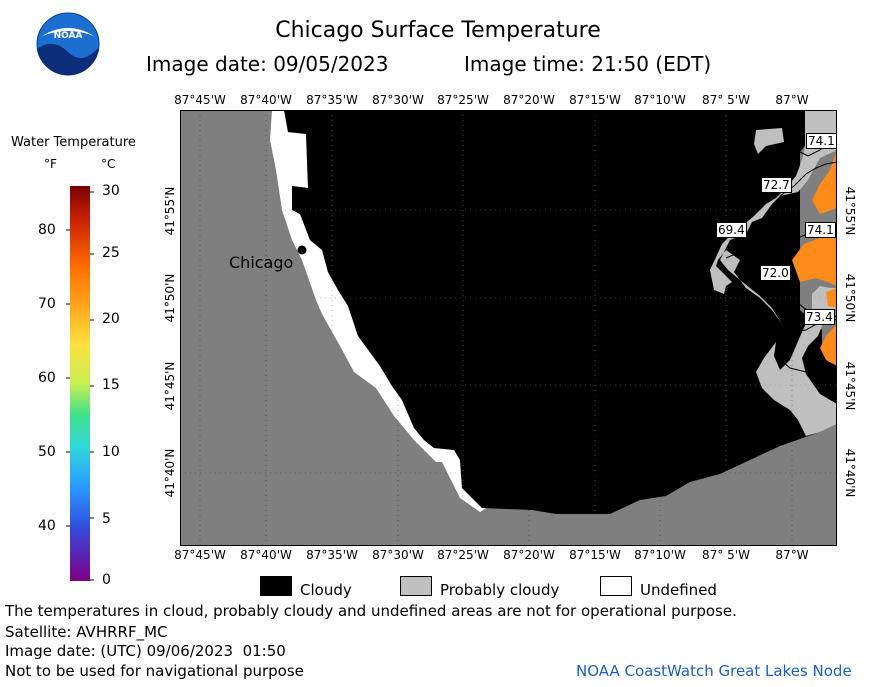 This screenshot has width=876, height=687. Describe the element at coordinates (850, 386) in the screenshot. I see `lat-label-right: 41°45'N` at that location.